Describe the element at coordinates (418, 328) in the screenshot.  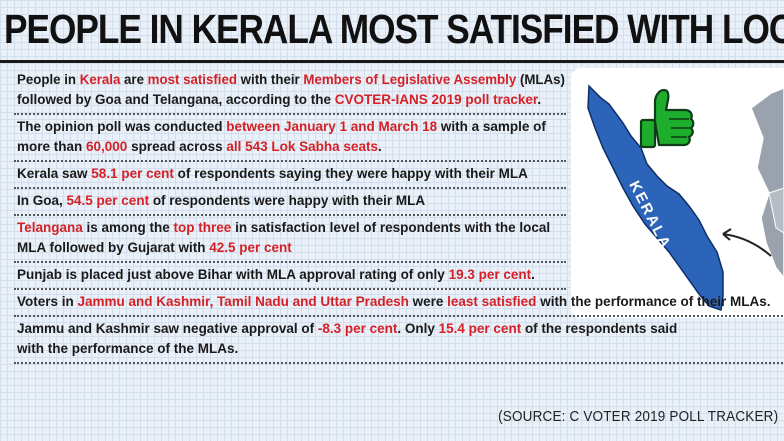
I see `fact-text: . Only` at that location.